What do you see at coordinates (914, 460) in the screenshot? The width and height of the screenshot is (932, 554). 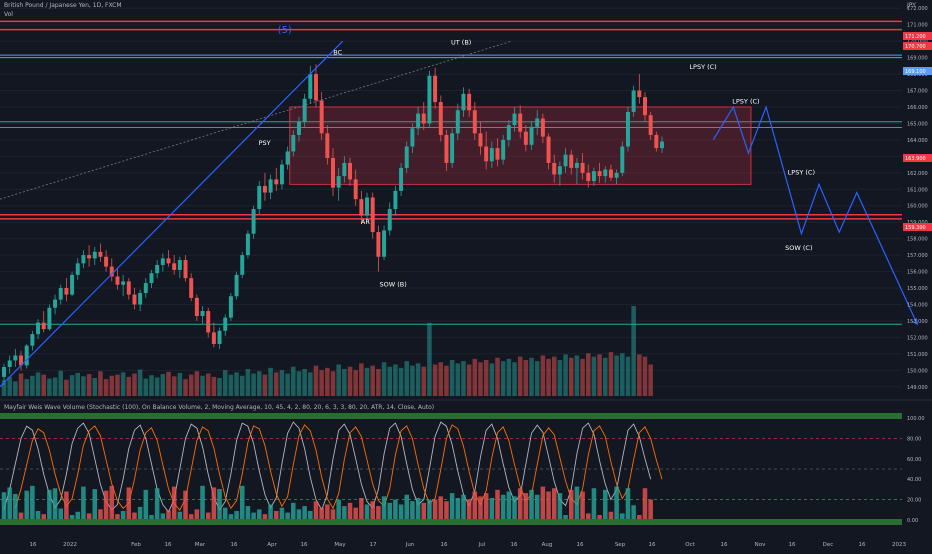 I see `indicator-tick-label: 60.00` at bounding box center [914, 460].